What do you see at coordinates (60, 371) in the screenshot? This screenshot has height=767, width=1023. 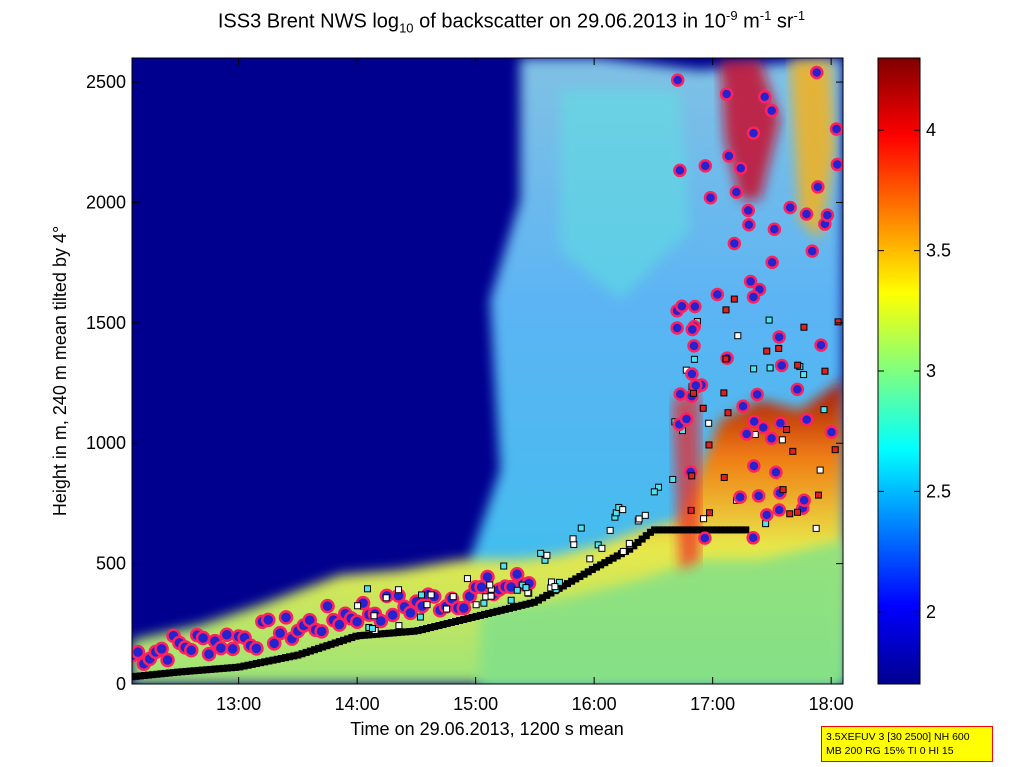 I see `y-axis-label: Height in m, 240 m mean tilted by 4°` at bounding box center [60, 371].